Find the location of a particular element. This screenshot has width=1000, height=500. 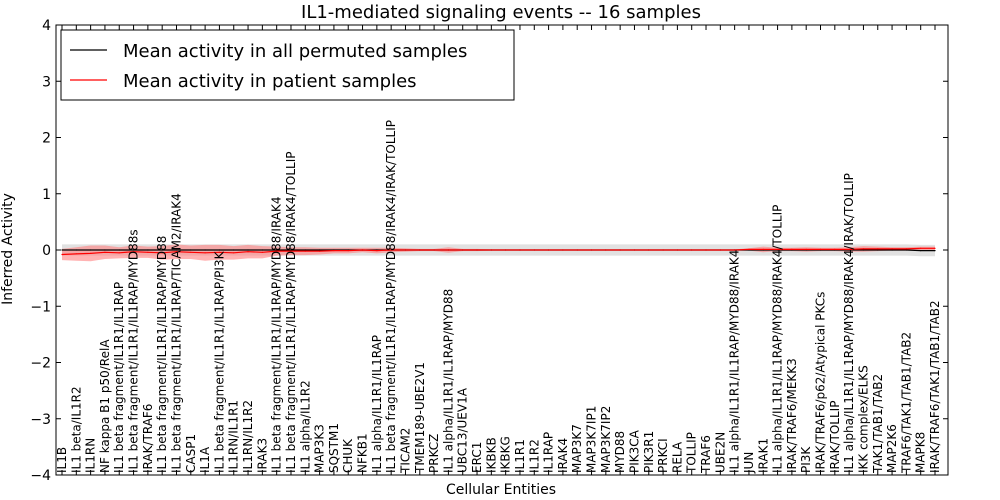

x-tick-label: MAP3K7IP1 is located at coordinates (592, 439).